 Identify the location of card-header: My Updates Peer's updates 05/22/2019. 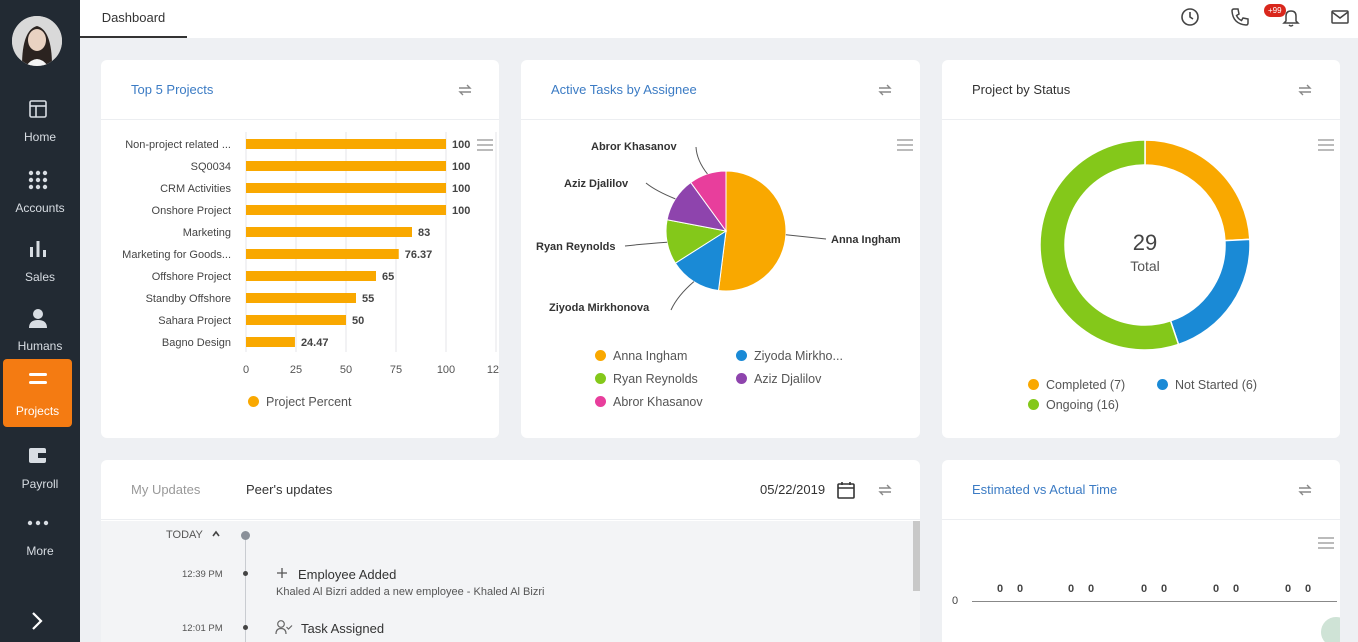
(510, 490).